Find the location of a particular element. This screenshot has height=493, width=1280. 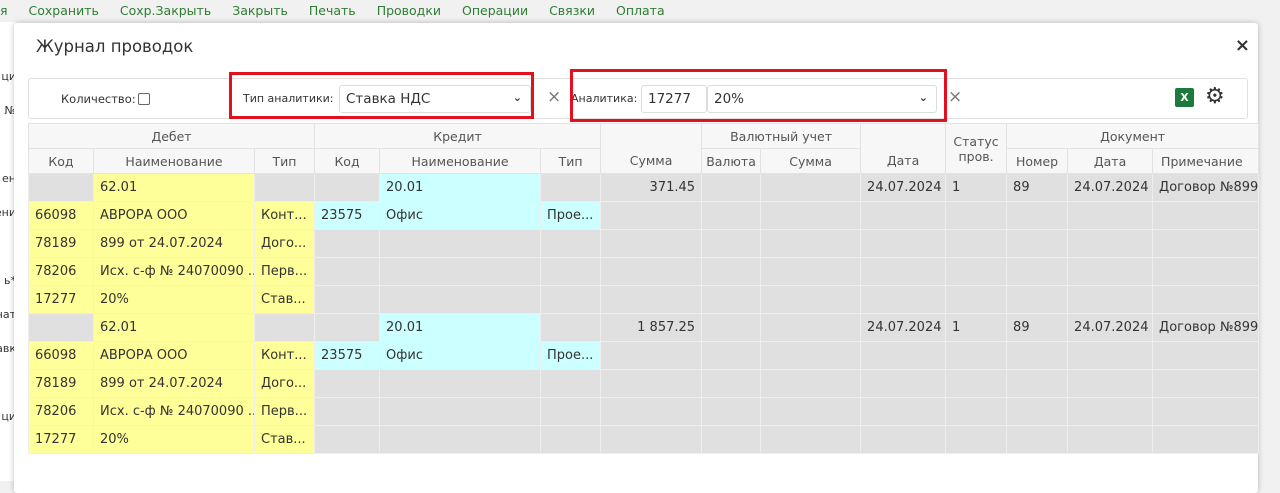

credit-analytic-name: Офис is located at coordinates (460, 215).